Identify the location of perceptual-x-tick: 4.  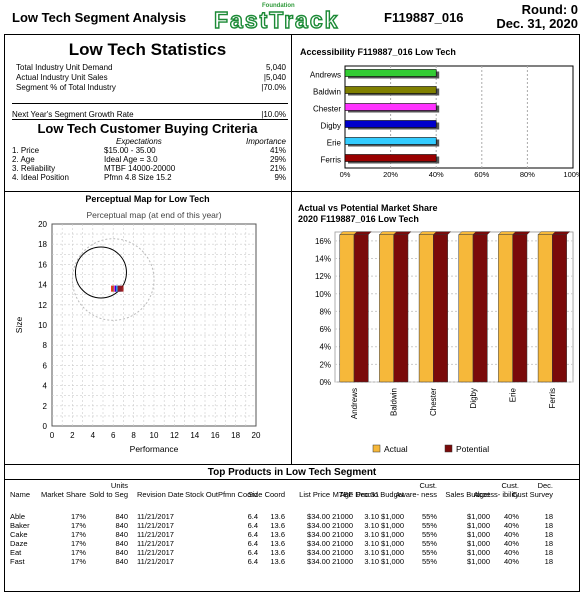
(93, 435).